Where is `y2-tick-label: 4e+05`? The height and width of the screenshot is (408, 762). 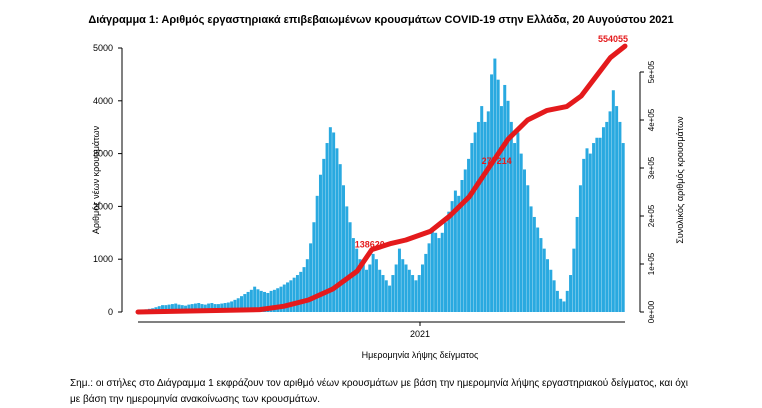
y2-tick-label: 4e+05 is located at coordinates (651, 119).